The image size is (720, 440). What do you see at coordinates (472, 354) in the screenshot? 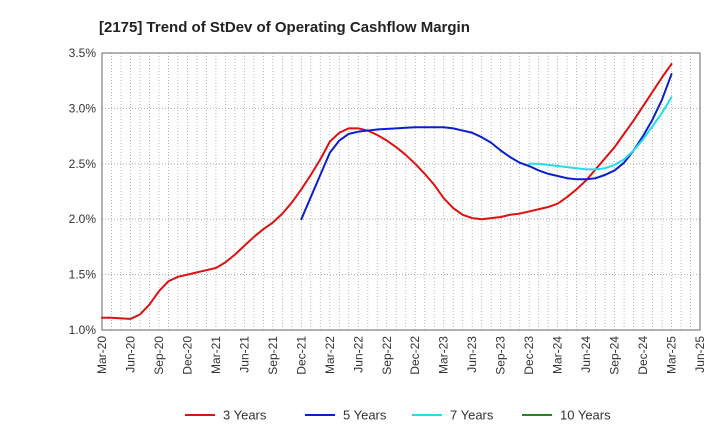
I see `x-tick-label: Jun-23` at bounding box center [472, 354].